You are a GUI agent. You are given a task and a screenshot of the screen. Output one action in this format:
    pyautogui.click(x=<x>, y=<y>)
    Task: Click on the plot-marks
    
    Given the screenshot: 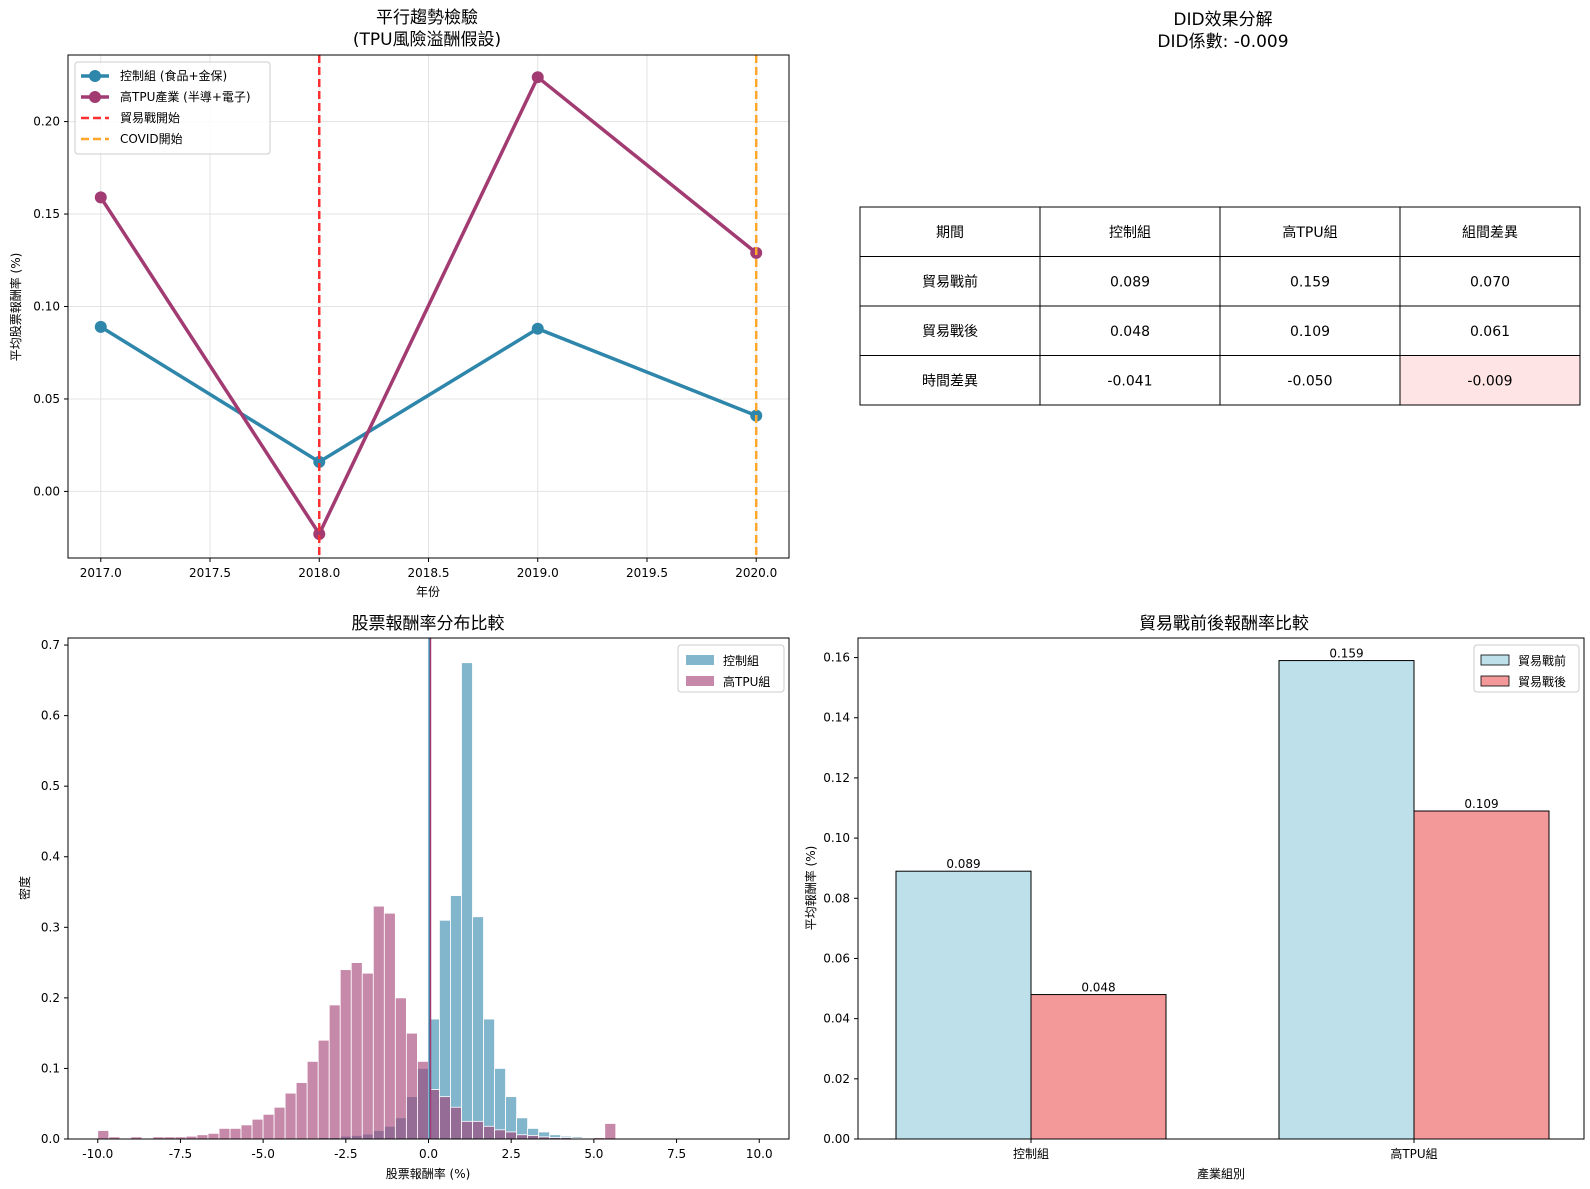 What is the action you would take?
    pyautogui.click(x=357, y=889)
    